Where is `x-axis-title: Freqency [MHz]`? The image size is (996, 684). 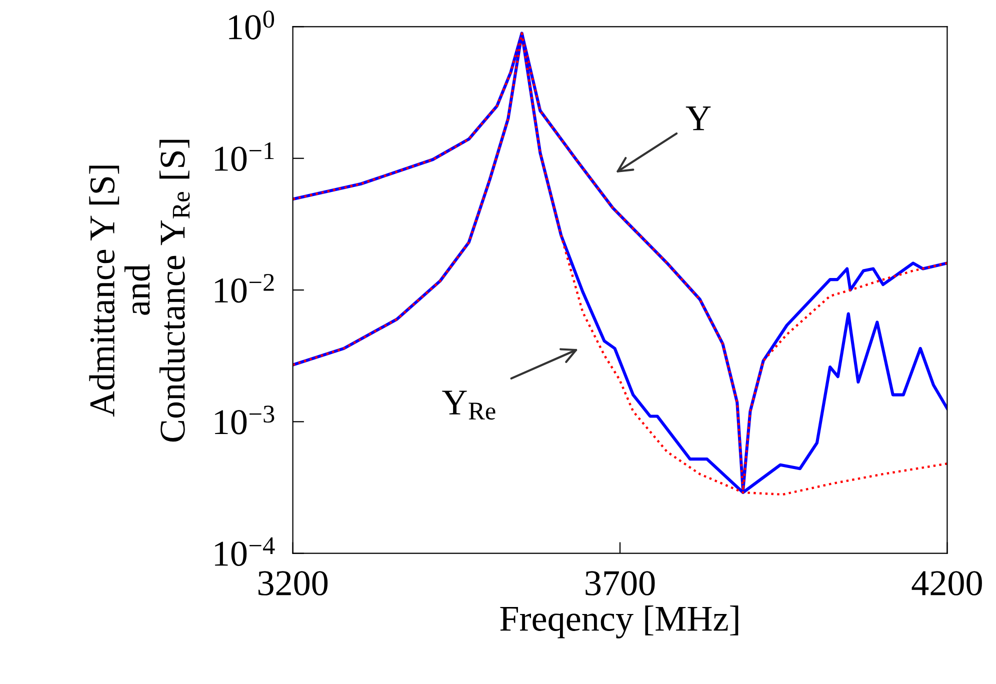
x-axis-title: Freqency [MHz] is located at coordinates (619, 622).